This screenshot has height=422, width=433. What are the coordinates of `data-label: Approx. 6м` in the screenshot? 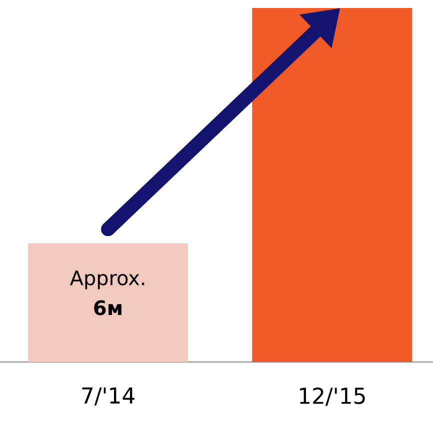 It's located at (107, 293).